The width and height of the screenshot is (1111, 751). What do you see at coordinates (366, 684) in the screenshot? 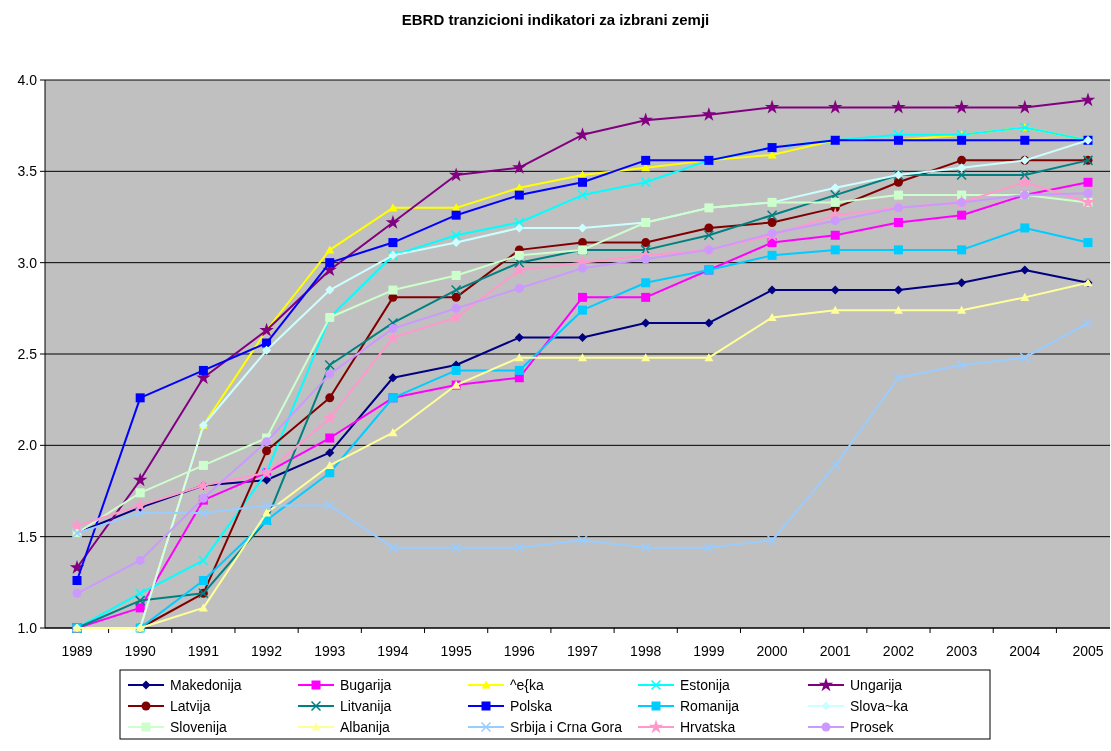
I see `legend-label: Bugarija` at bounding box center [366, 684].